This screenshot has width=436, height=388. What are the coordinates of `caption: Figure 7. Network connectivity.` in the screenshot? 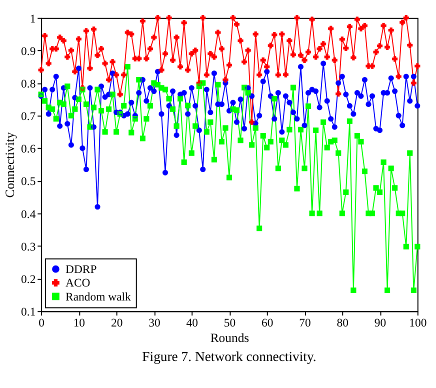 It's located at (229, 356).